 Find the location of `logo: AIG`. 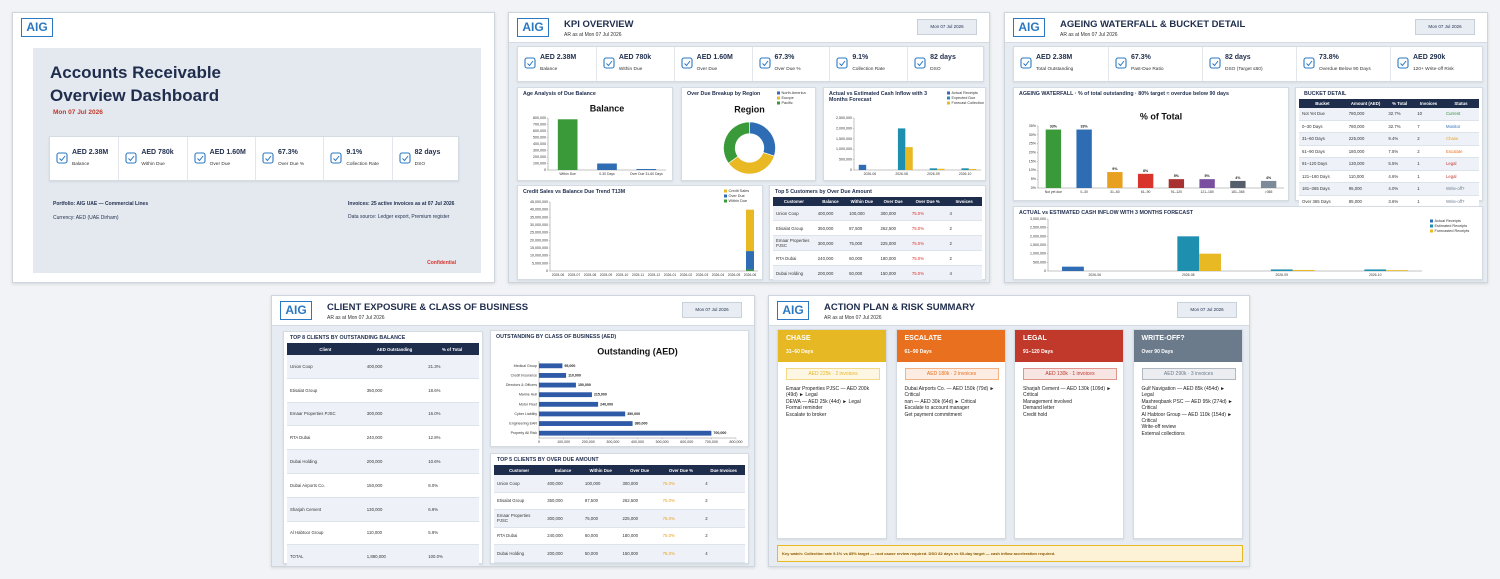

logo: AIG is located at coordinates (533, 27).